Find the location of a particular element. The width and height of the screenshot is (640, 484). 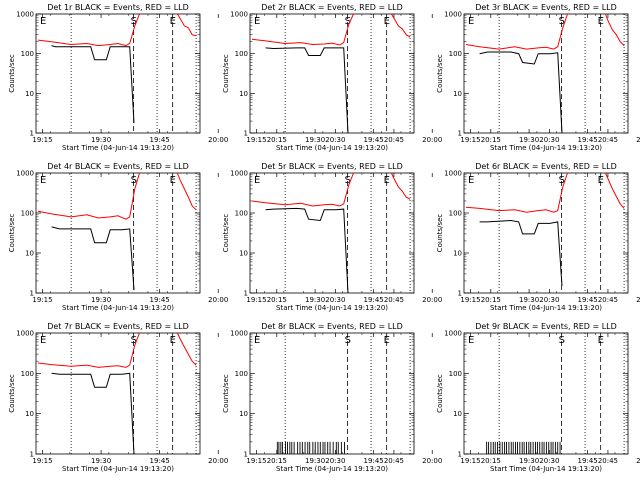

panel-title: Det 9r BLACK = Events, RED = LLD is located at coordinates (546, 326).